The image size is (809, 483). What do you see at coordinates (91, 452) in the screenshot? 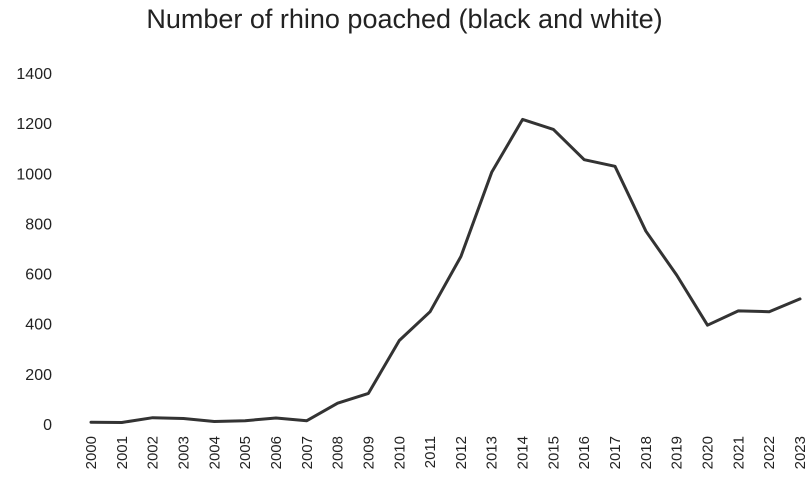
I see `x-tick-label: 2000` at bounding box center [91, 452].